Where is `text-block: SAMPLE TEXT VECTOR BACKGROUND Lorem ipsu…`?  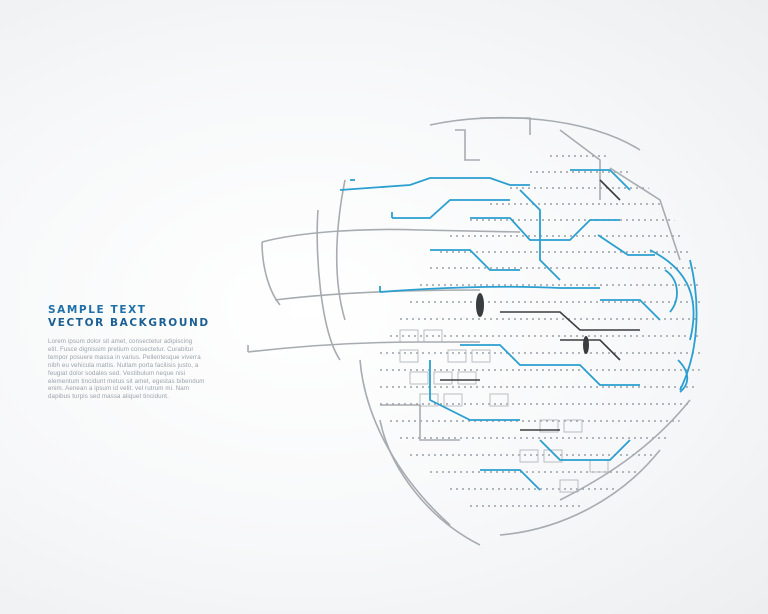 text-block: SAMPLE TEXT VECTOR BACKGROUND Lorem ipsu… is located at coordinates (153, 352).